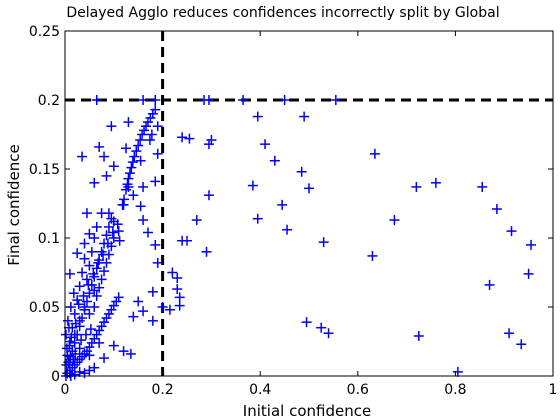 This screenshot has height=420, width=560. Describe the element at coordinates (553, 390) in the screenshot. I see `x-tick-label: 1` at that location.